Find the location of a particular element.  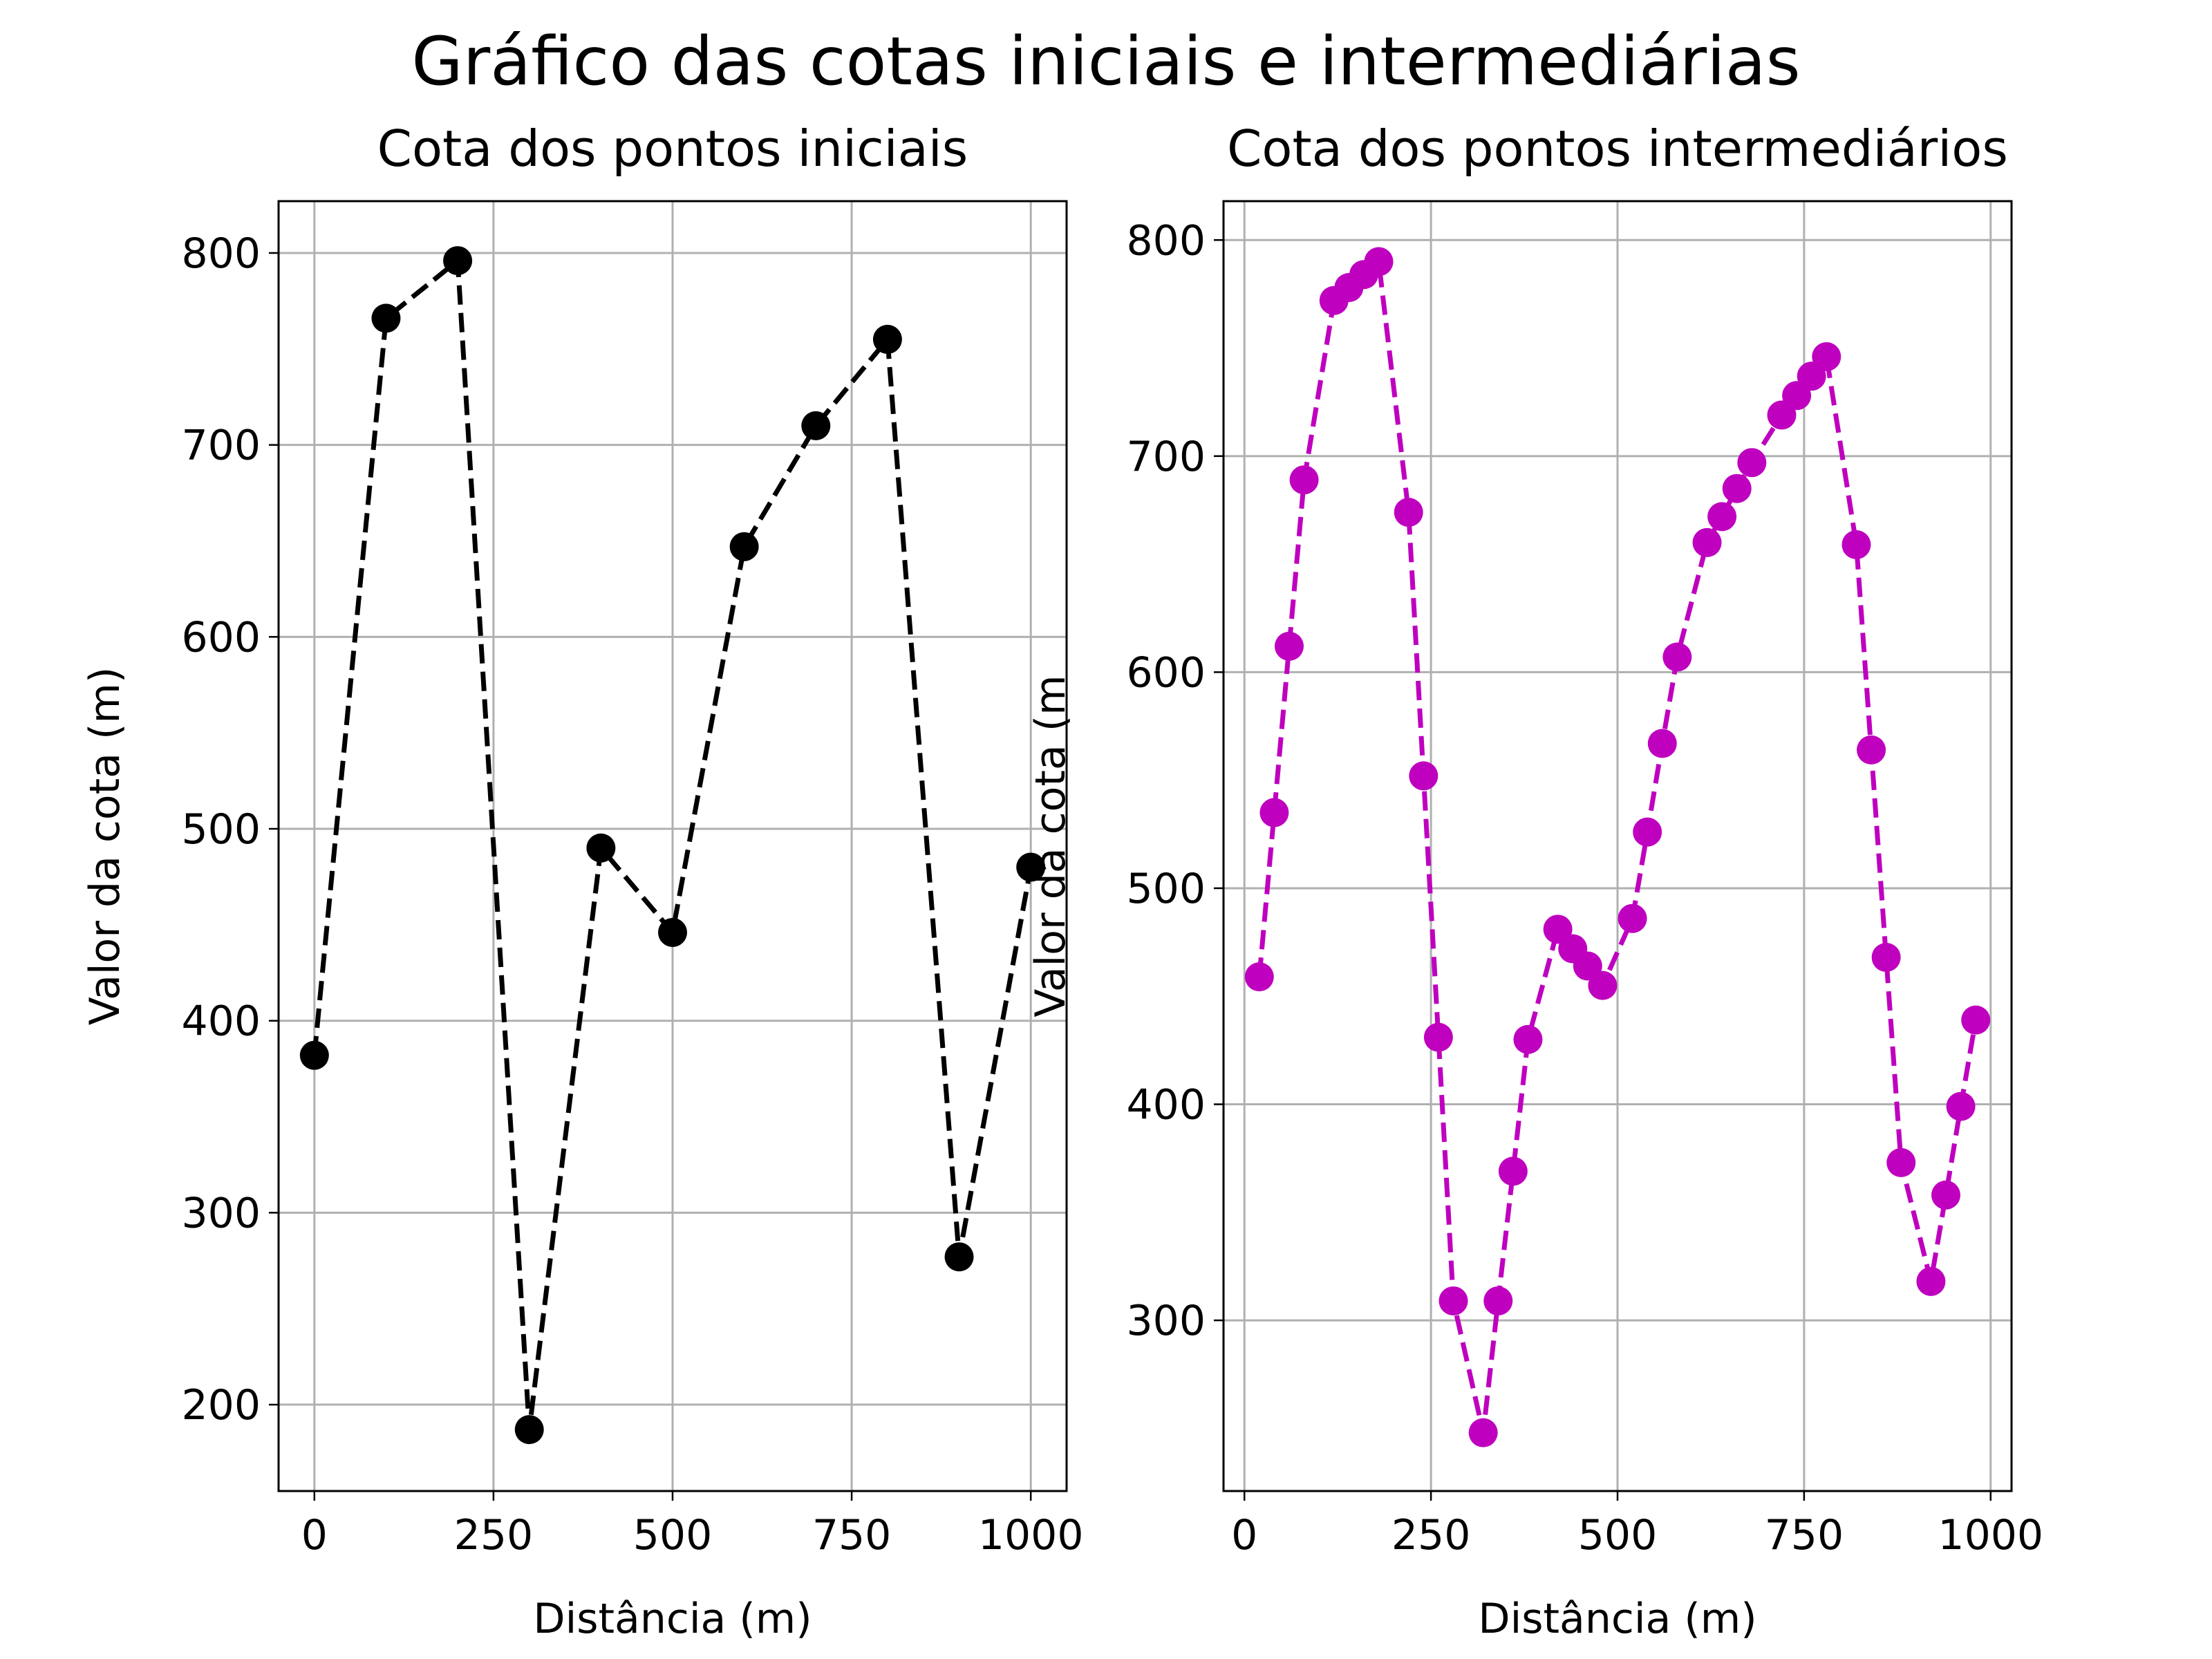

axes-title: Cota dos pontos intermediários is located at coordinates (1618, 149).